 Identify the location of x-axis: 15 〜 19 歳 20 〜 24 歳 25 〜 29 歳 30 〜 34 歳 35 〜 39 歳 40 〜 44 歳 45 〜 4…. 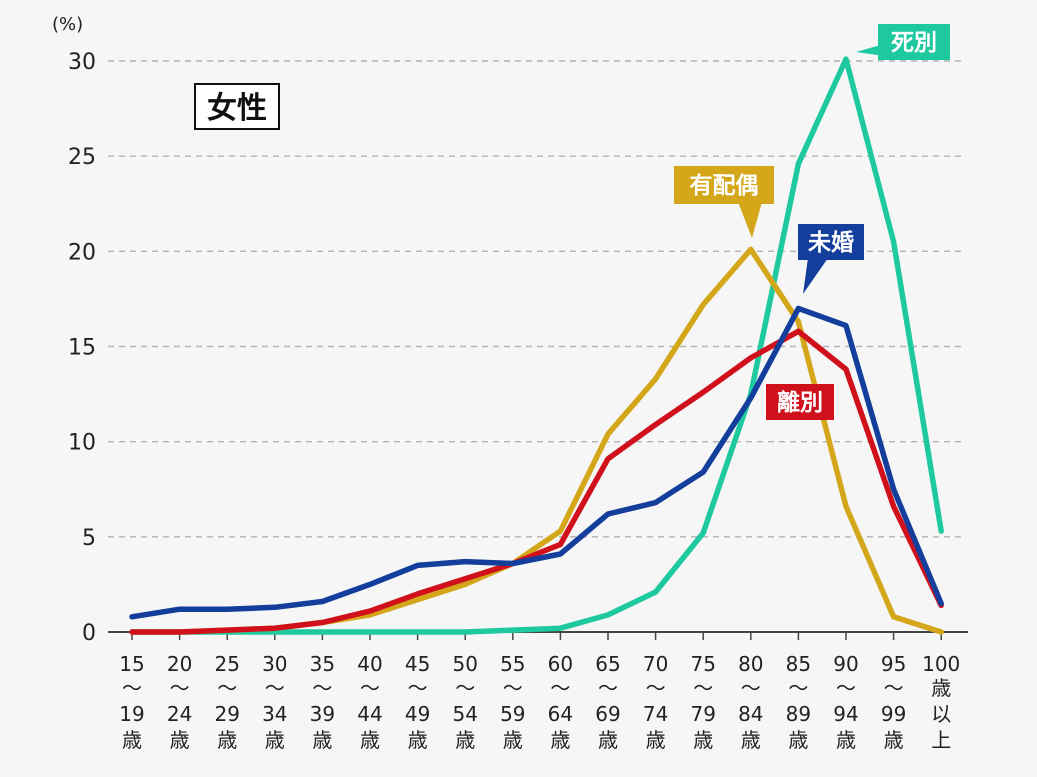
(538, 691).